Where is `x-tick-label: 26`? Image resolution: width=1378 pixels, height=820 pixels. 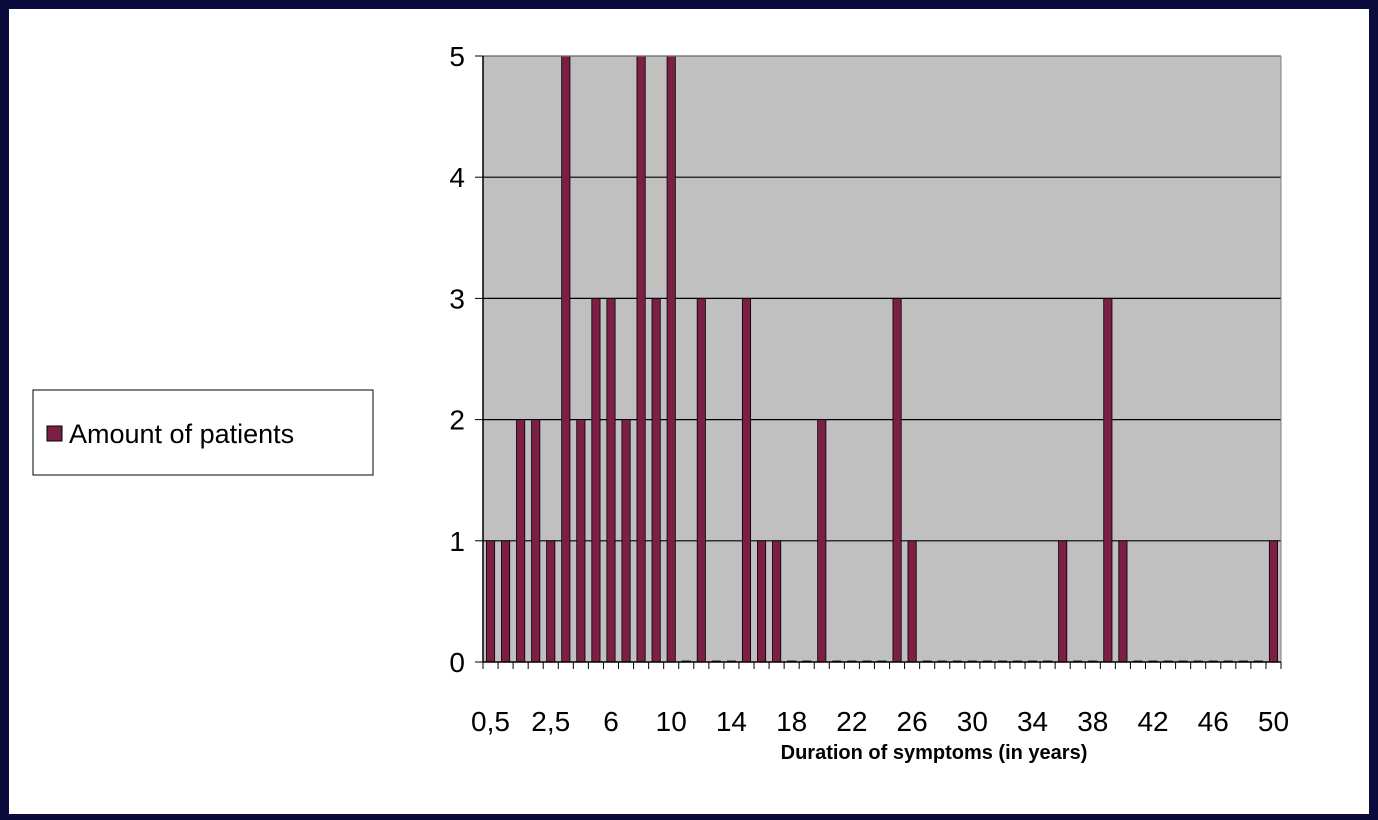
x-tick-label: 26 is located at coordinates (912, 721).